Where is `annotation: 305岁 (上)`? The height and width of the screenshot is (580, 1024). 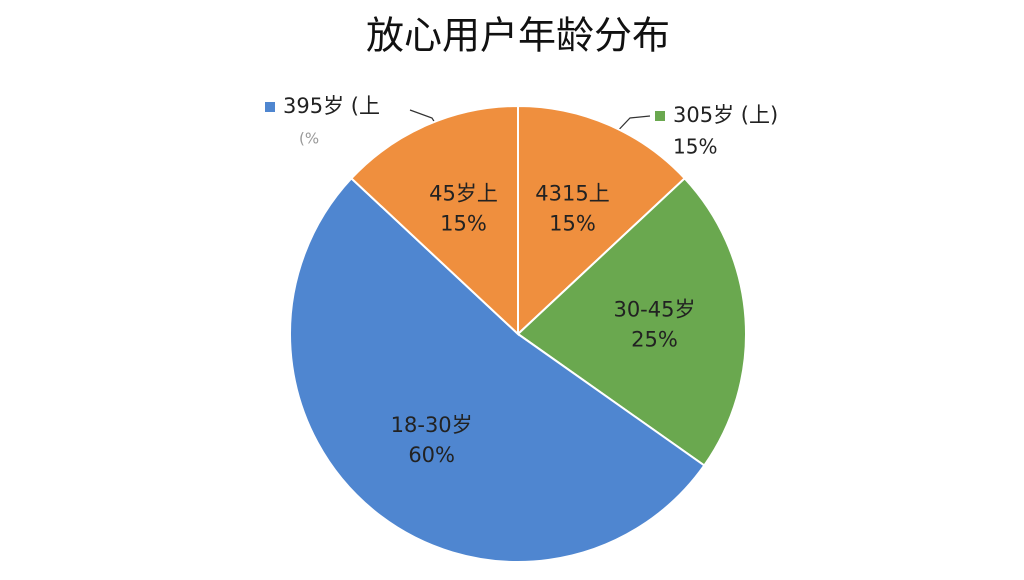 annotation: 305岁 (上) is located at coordinates (725, 115).